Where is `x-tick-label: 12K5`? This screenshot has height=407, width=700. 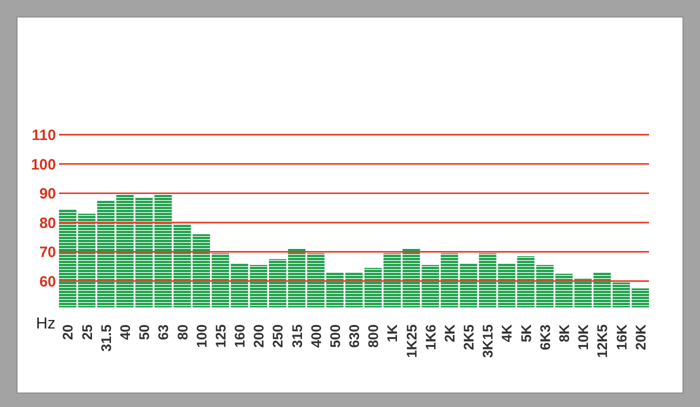 x-tick-label: 12K5 is located at coordinates (602, 341).